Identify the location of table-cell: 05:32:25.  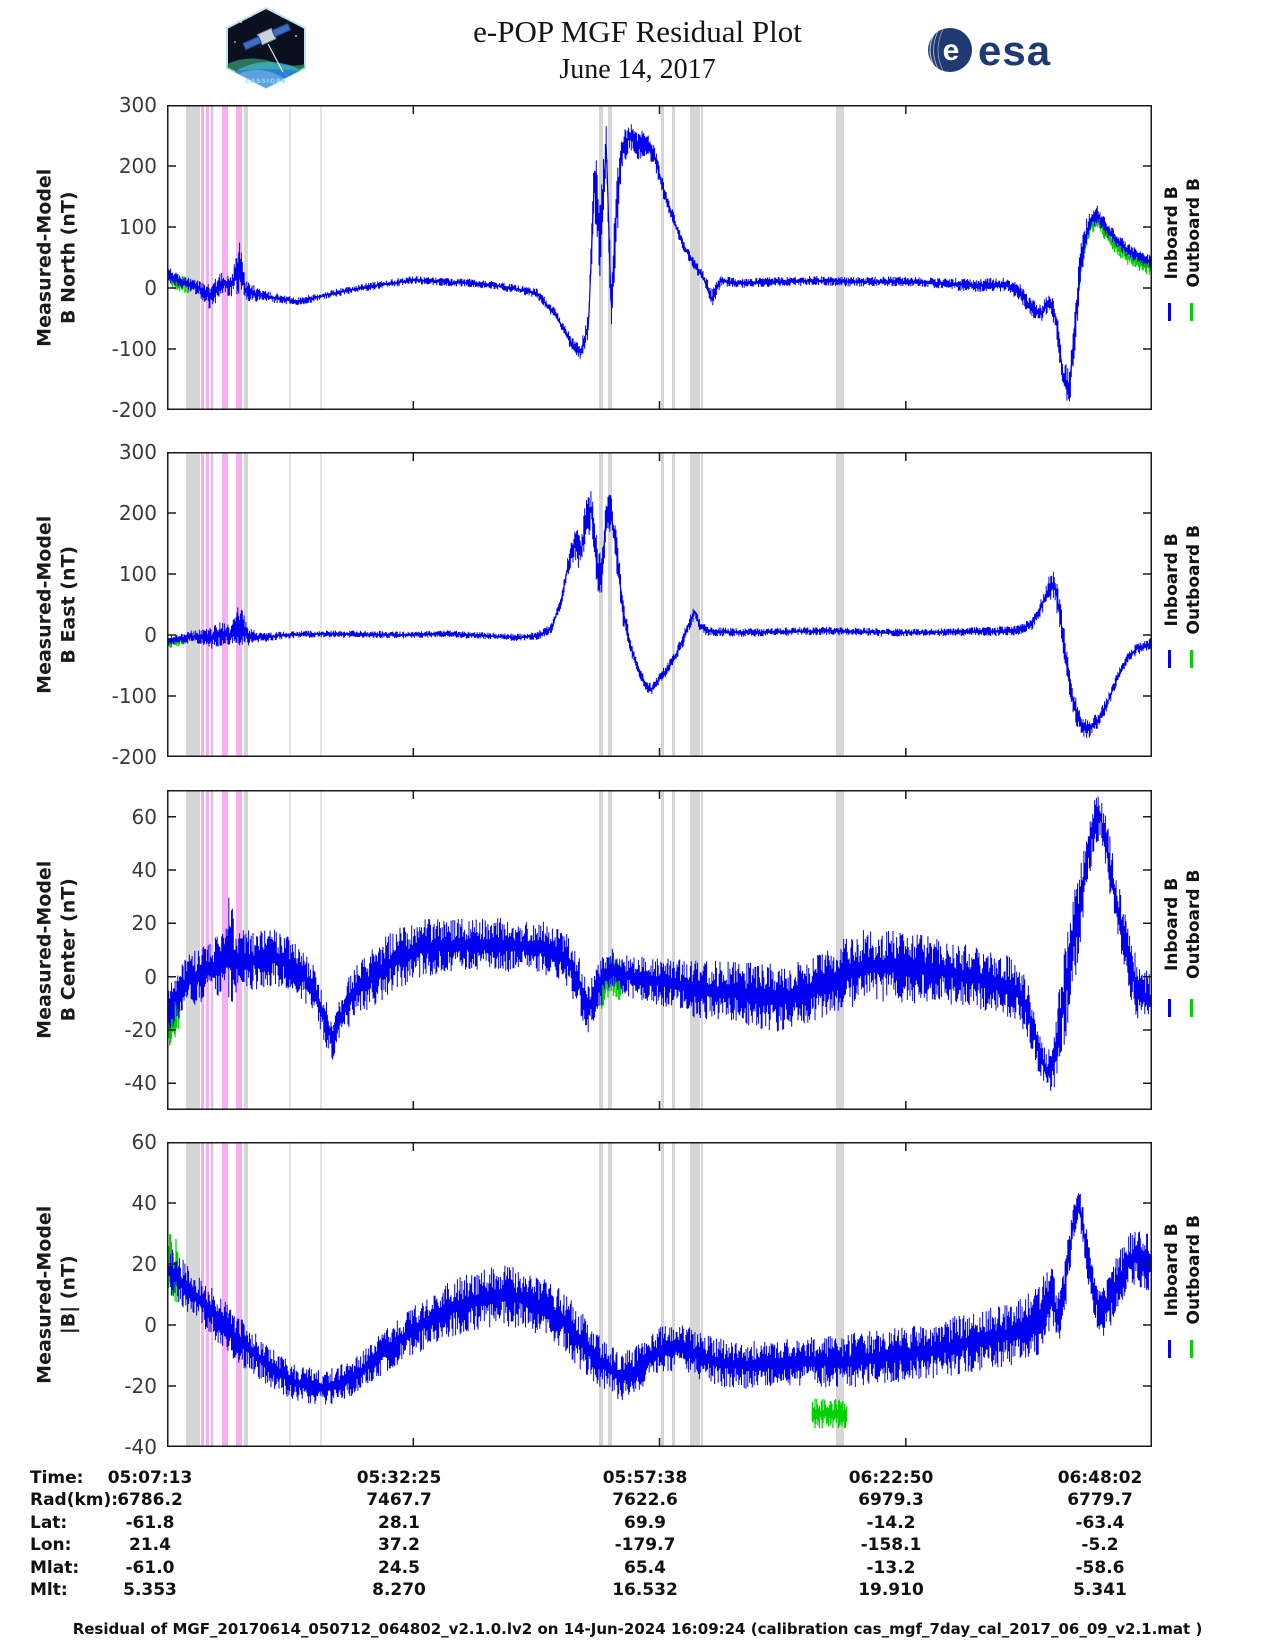
(399, 1478).